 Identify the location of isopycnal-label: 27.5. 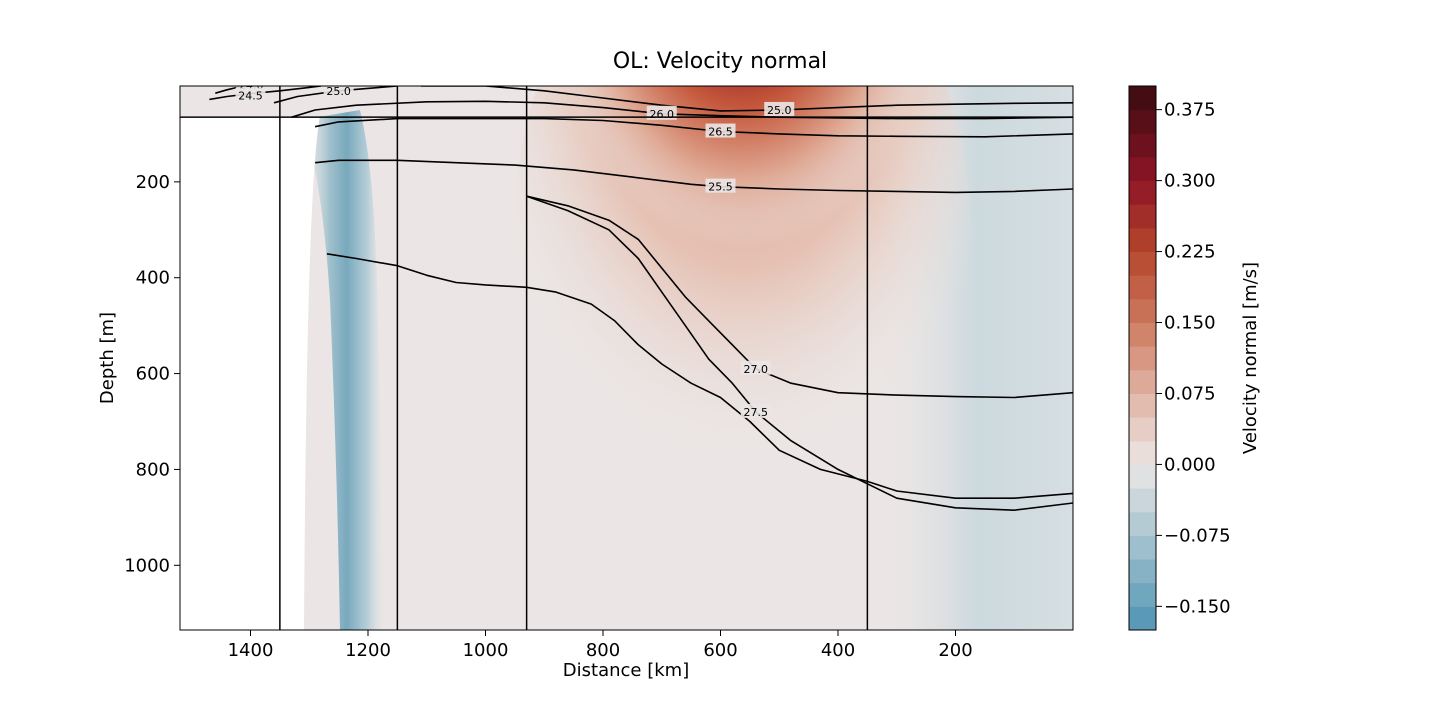
(756, 412).